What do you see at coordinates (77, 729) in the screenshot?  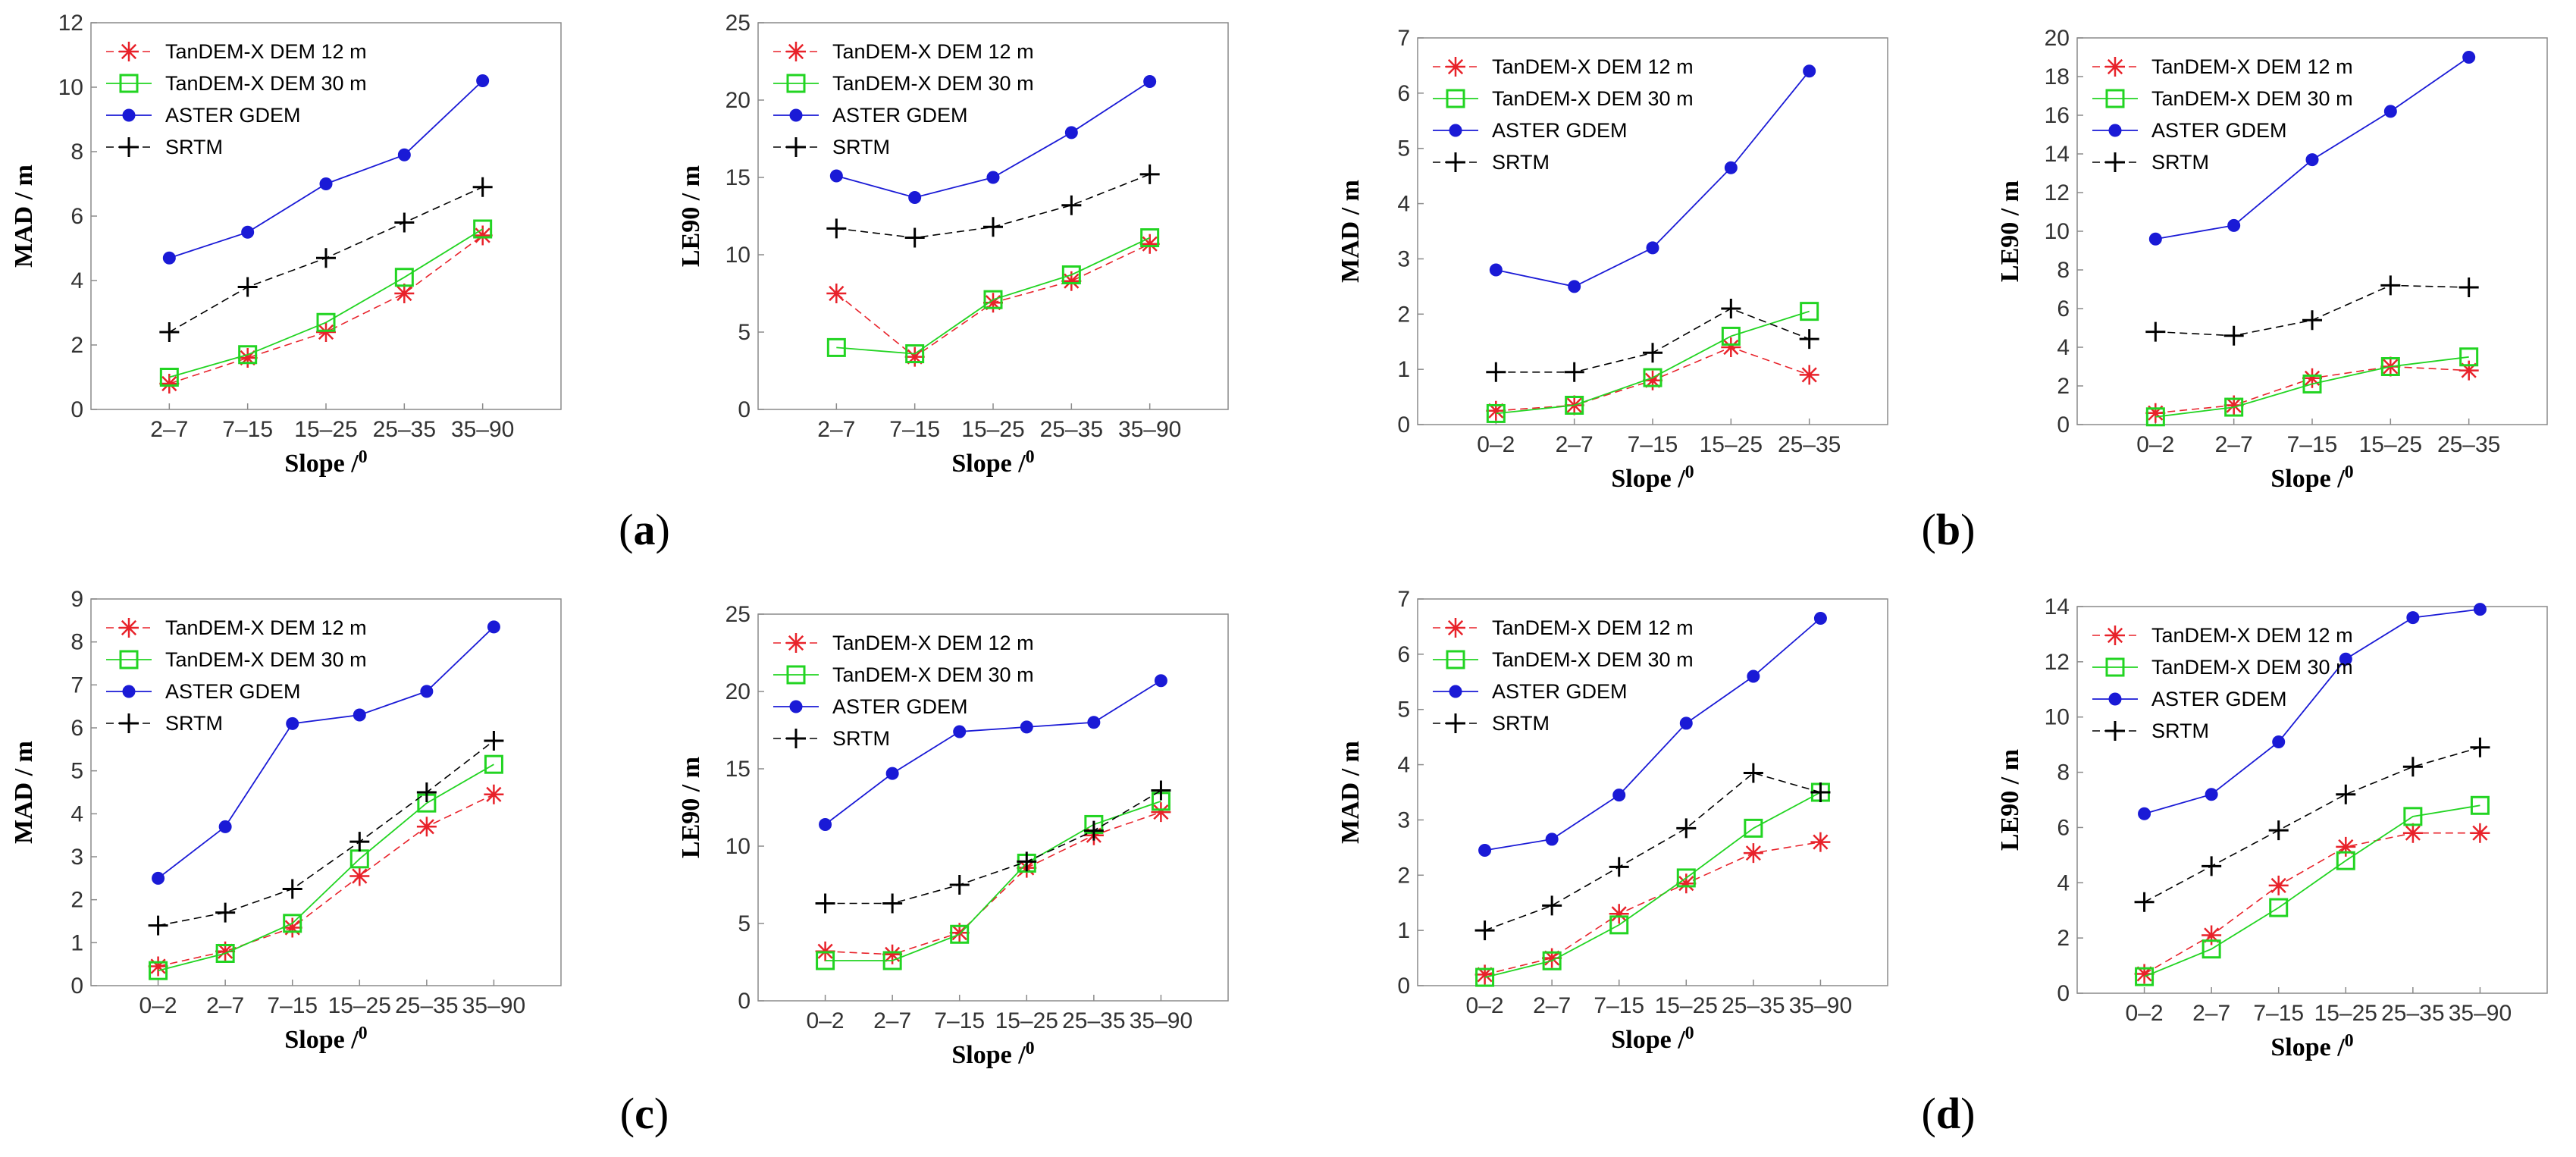 I see `y-tick-label: 6` at bounding box center [77, 729].